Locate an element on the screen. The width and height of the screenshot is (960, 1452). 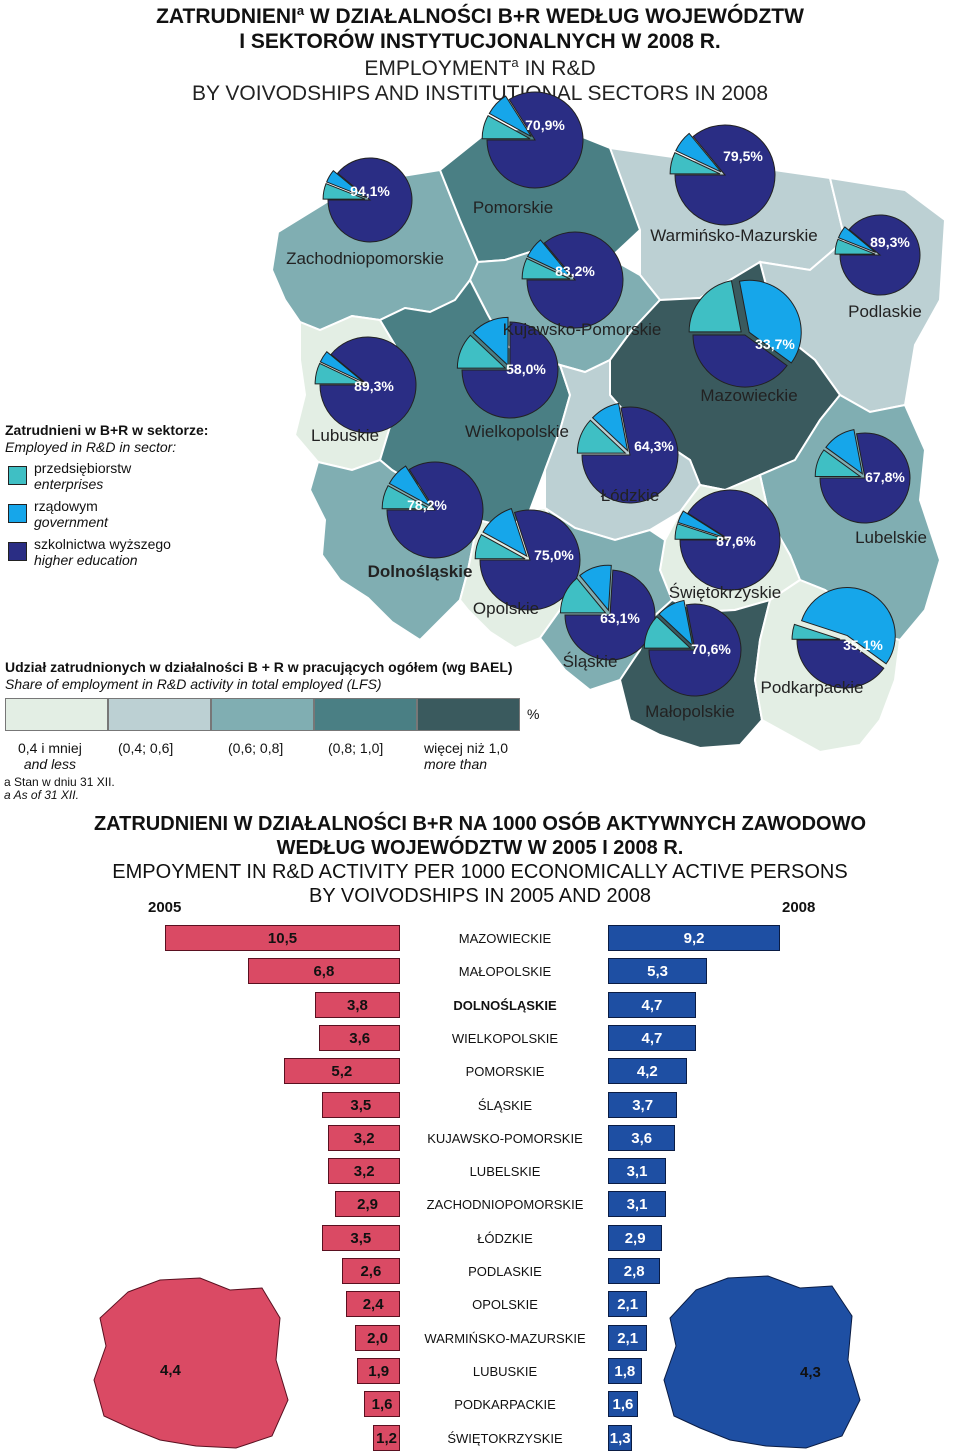
bar-2005-value: 2,6 is located at coordinates (371, 1271).